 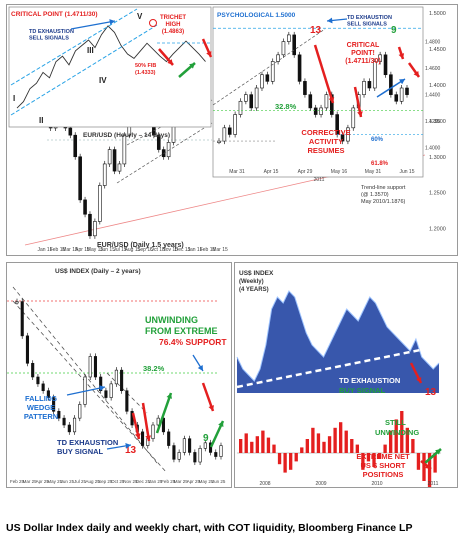 I want to click on top-td-exhaustion-label-line-0: TD EXHAUSTION, so click(x=51, y=32).